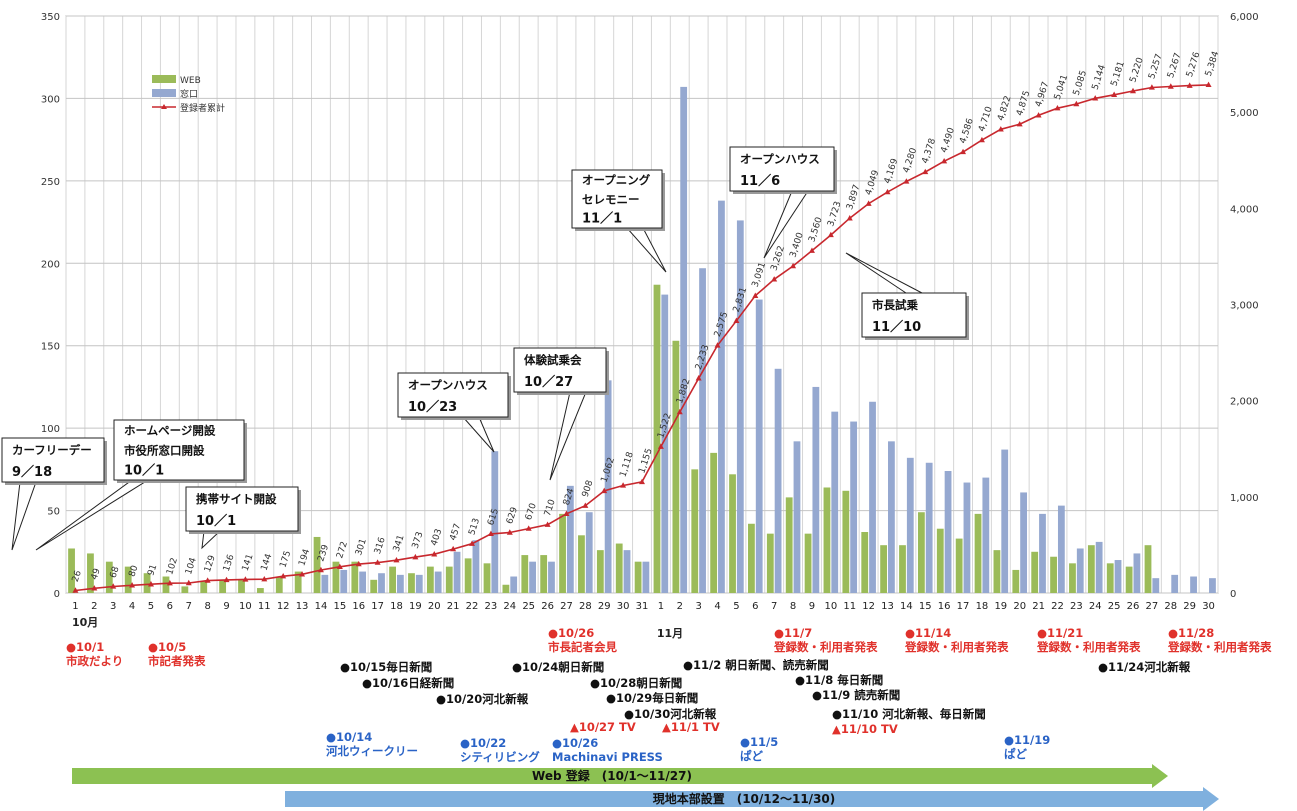  What do you see at coordinates (548, 382) in the screenshot?
I see `callout-text: 10／27` at bounding box center [548, 382].